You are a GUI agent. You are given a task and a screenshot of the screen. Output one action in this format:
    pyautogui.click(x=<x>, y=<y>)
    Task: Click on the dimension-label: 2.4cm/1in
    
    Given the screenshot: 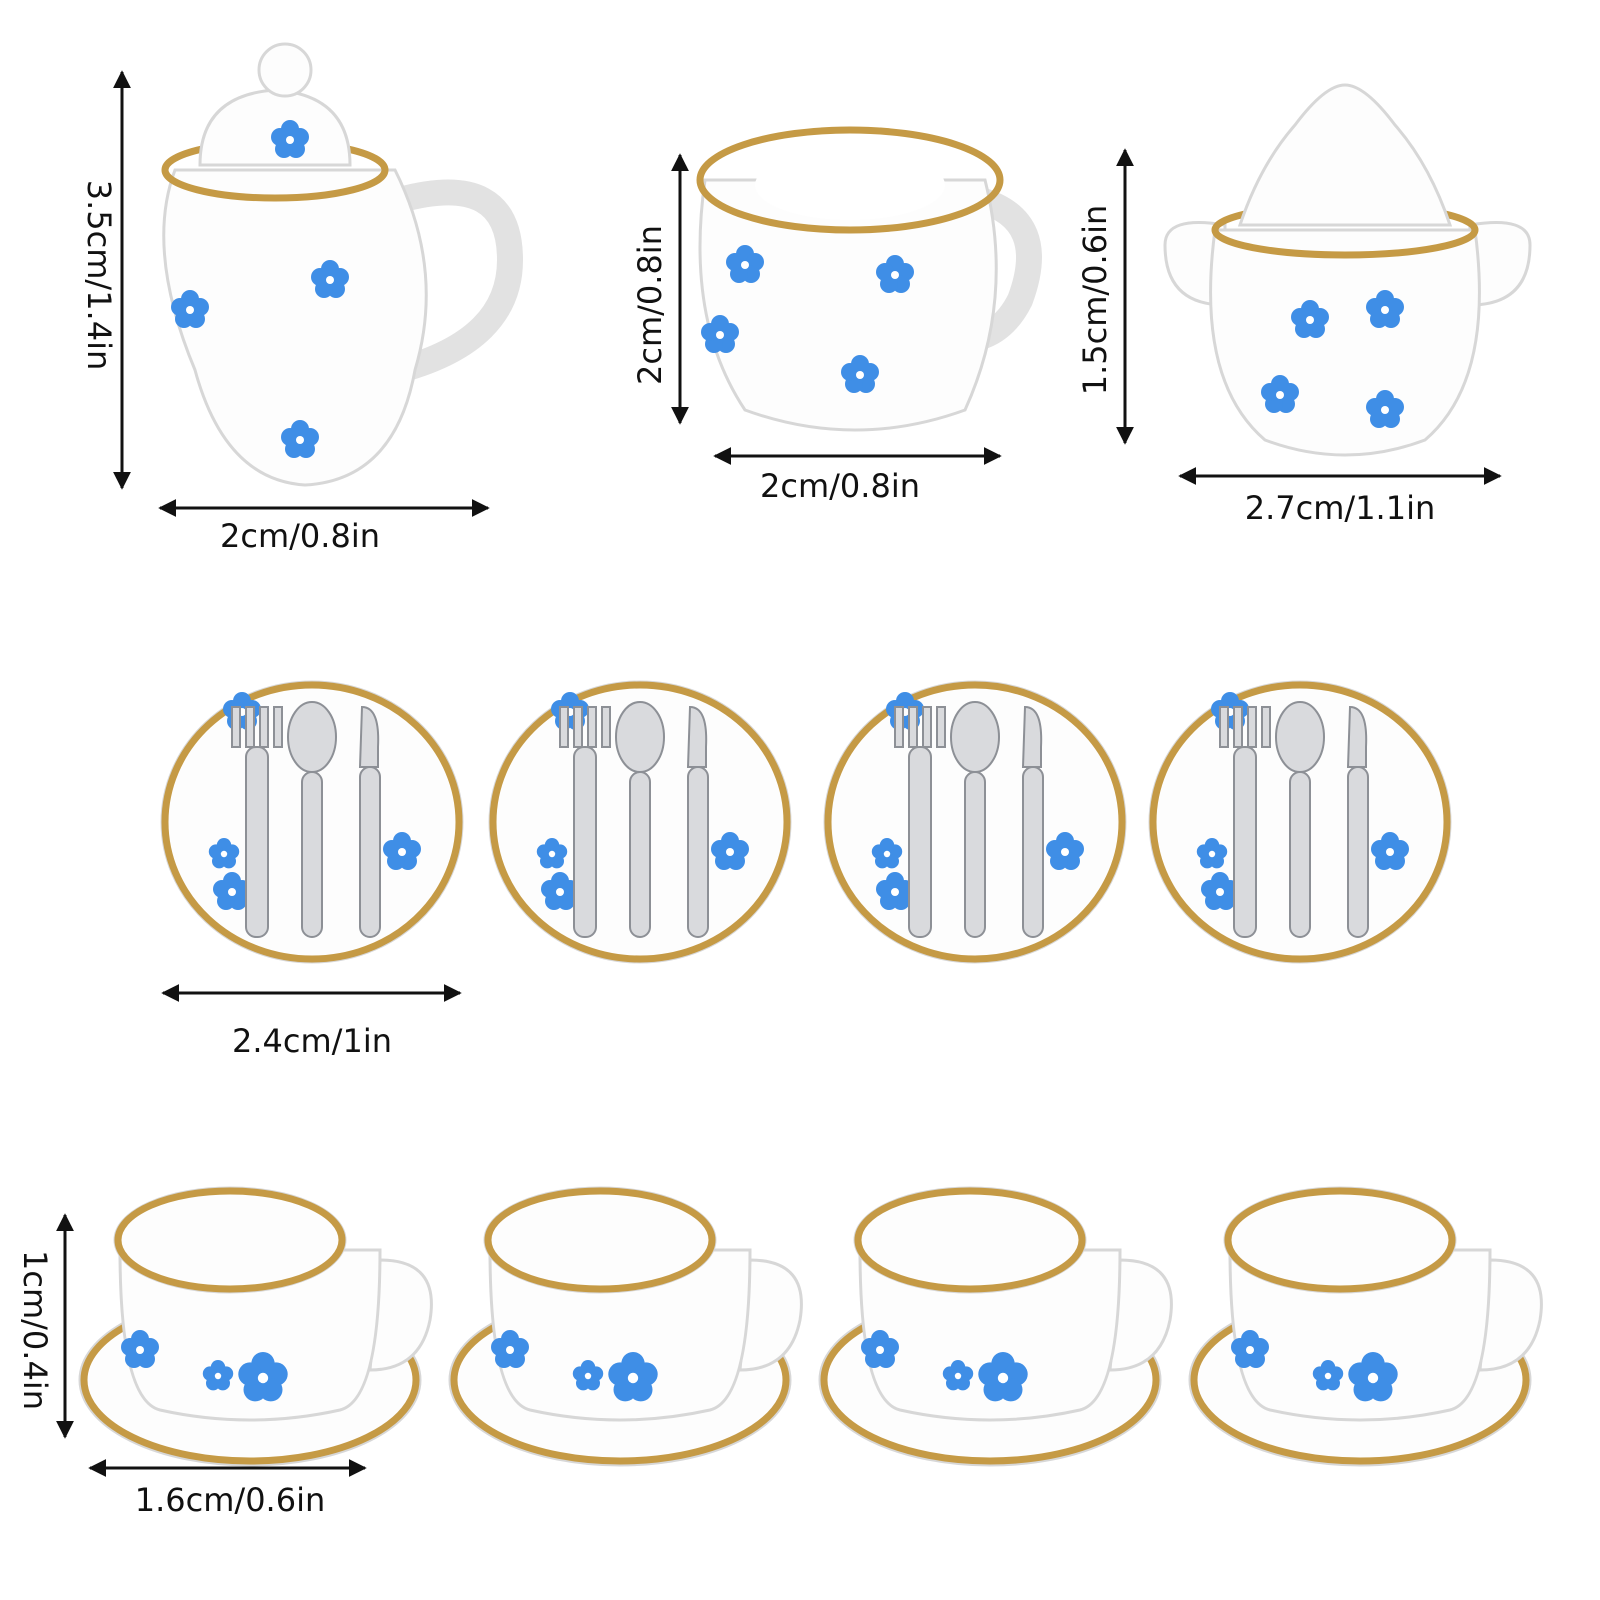 What is the action you would take?
    pyautogui.click(x=312, y=1041)
    